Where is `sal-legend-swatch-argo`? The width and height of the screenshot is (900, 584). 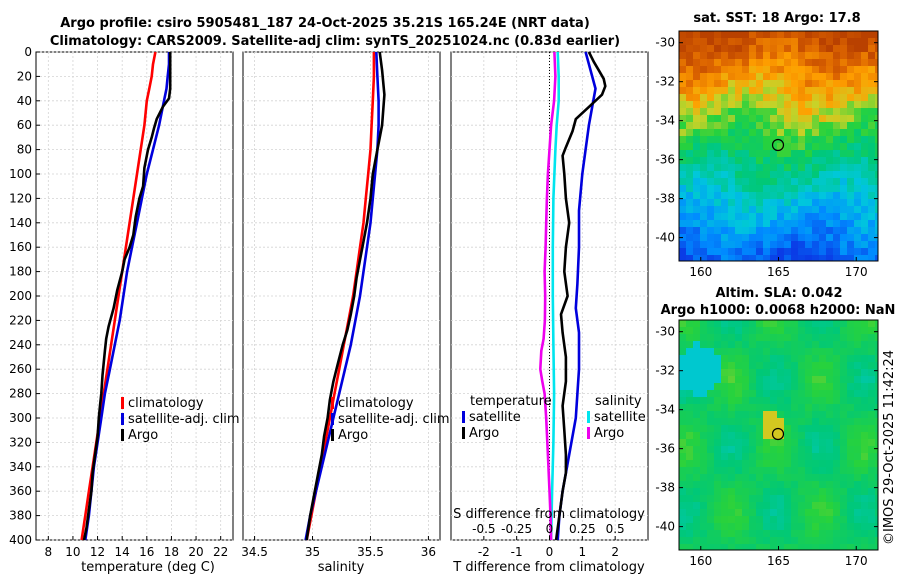 sal-legend-swatch-argo is located at coordinates (332, 435).